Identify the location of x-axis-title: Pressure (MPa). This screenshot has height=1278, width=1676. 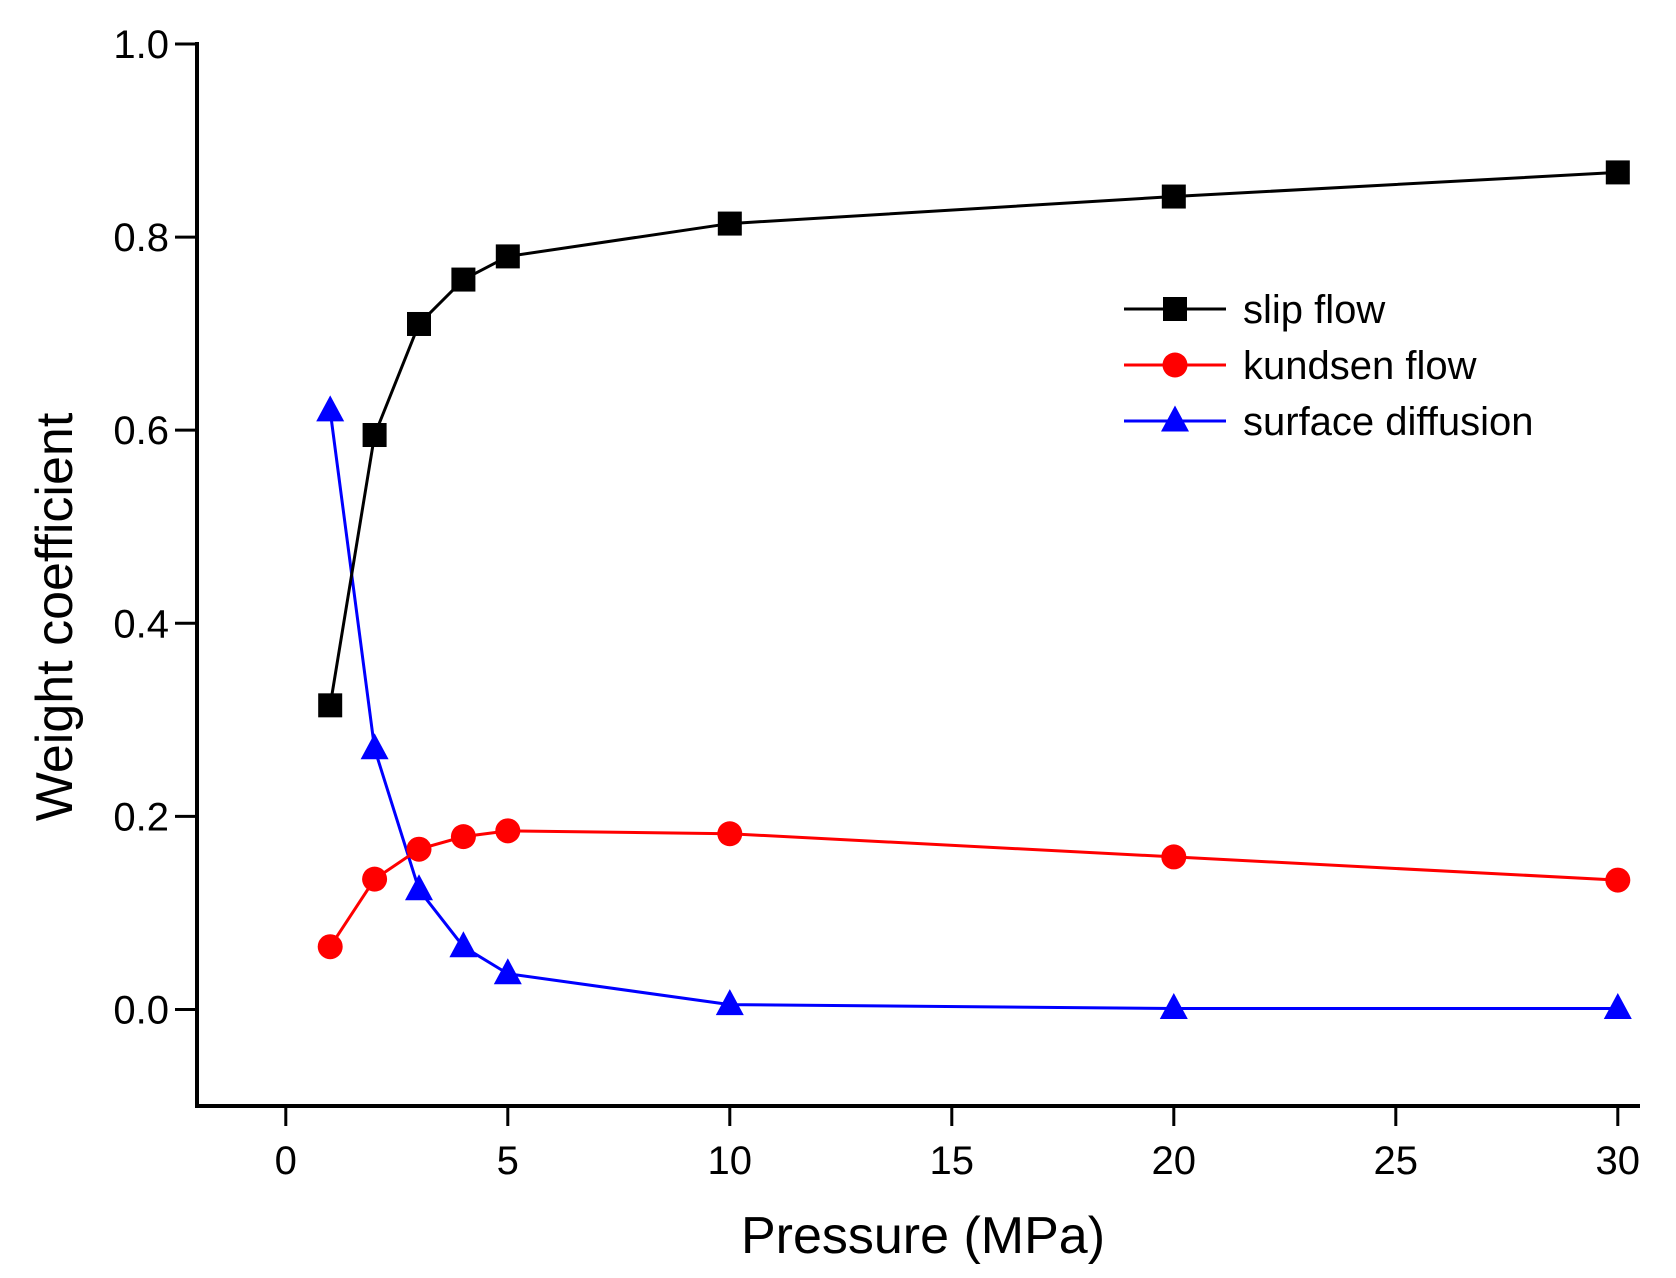
(923, 1236).